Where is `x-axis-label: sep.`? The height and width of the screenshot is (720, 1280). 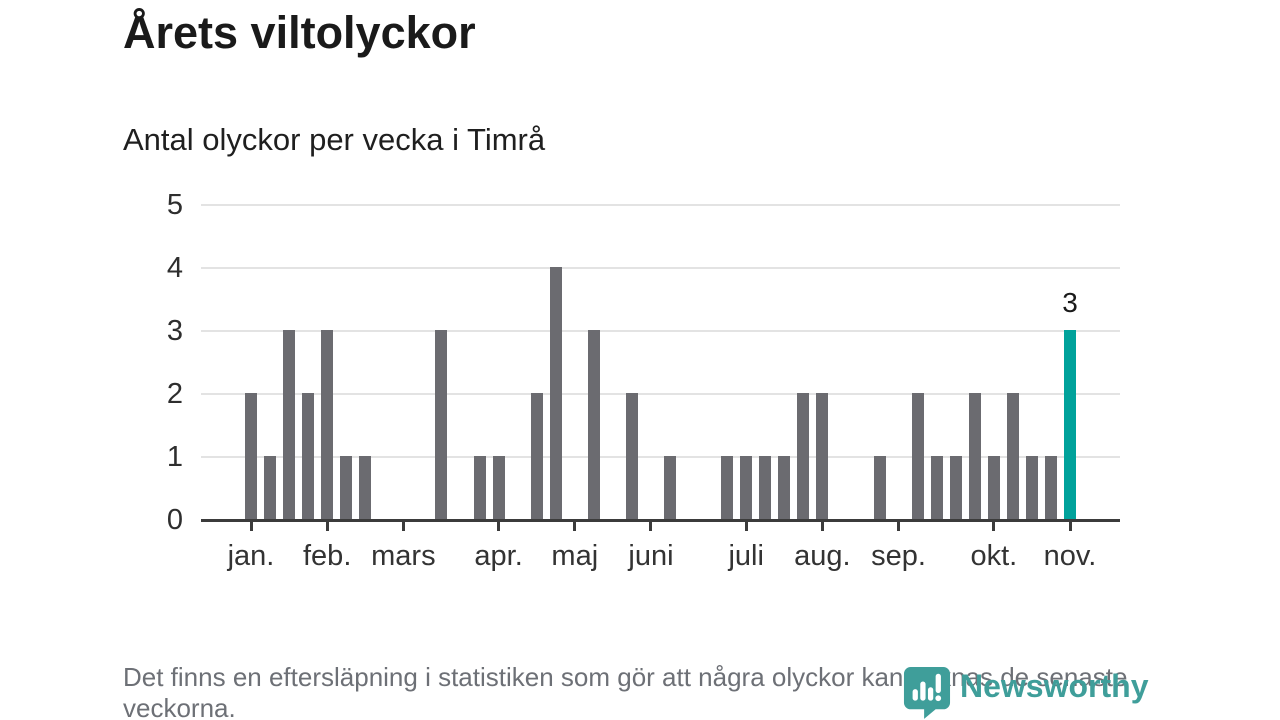
x-axis-label: sep. is located at coordinates (898, 556).